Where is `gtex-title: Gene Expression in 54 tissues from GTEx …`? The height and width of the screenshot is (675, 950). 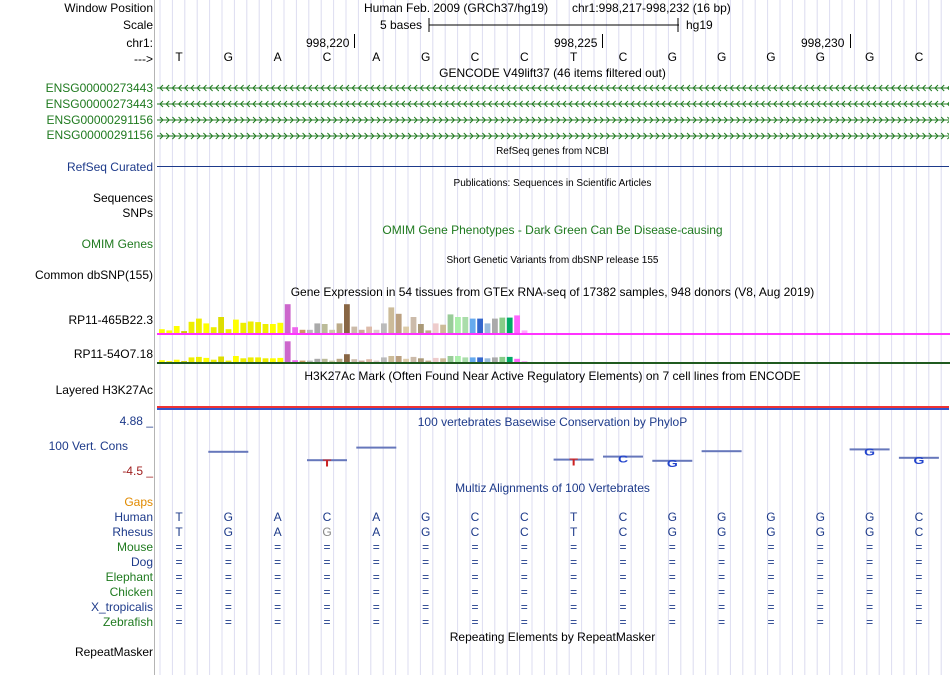 gtex-title: Gene Expression in 54 tissues from GTEx … is located at coordinates (552, 292).